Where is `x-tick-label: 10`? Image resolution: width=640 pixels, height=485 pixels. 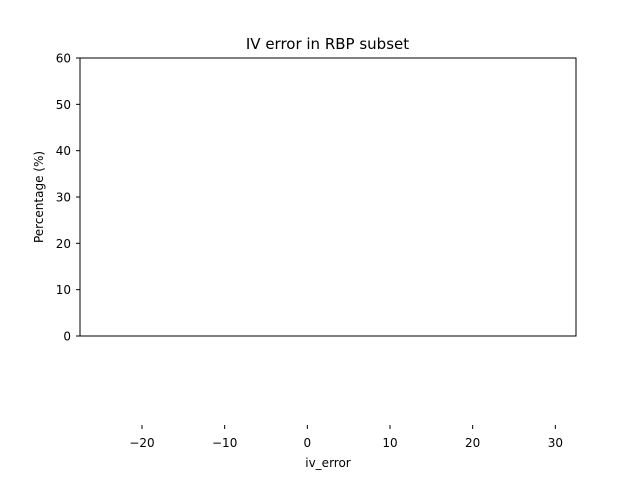 x-tick-label: 10 is located at coordinates (389, 443).